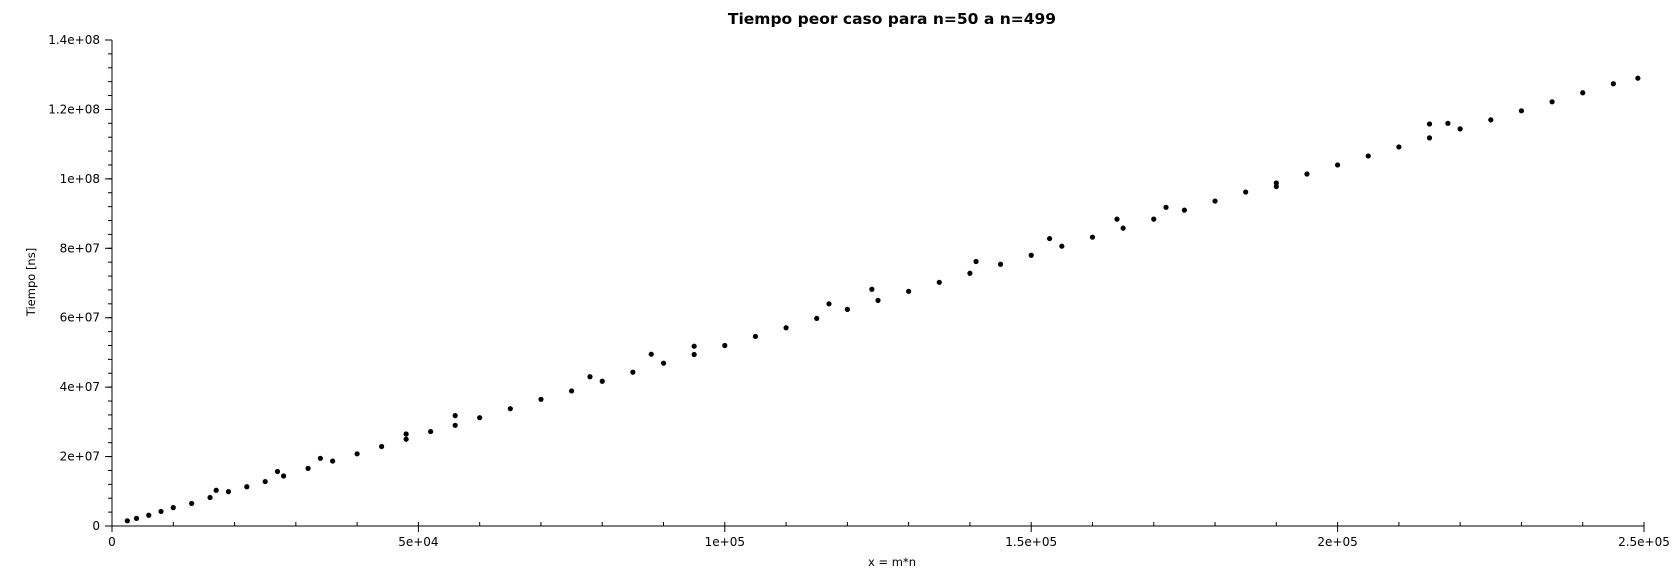  What do you see at coordinates (31, 282) in the screenshot?
I see `y-axis-label: Tiempo [ns]` at bounding box center [31, 282].